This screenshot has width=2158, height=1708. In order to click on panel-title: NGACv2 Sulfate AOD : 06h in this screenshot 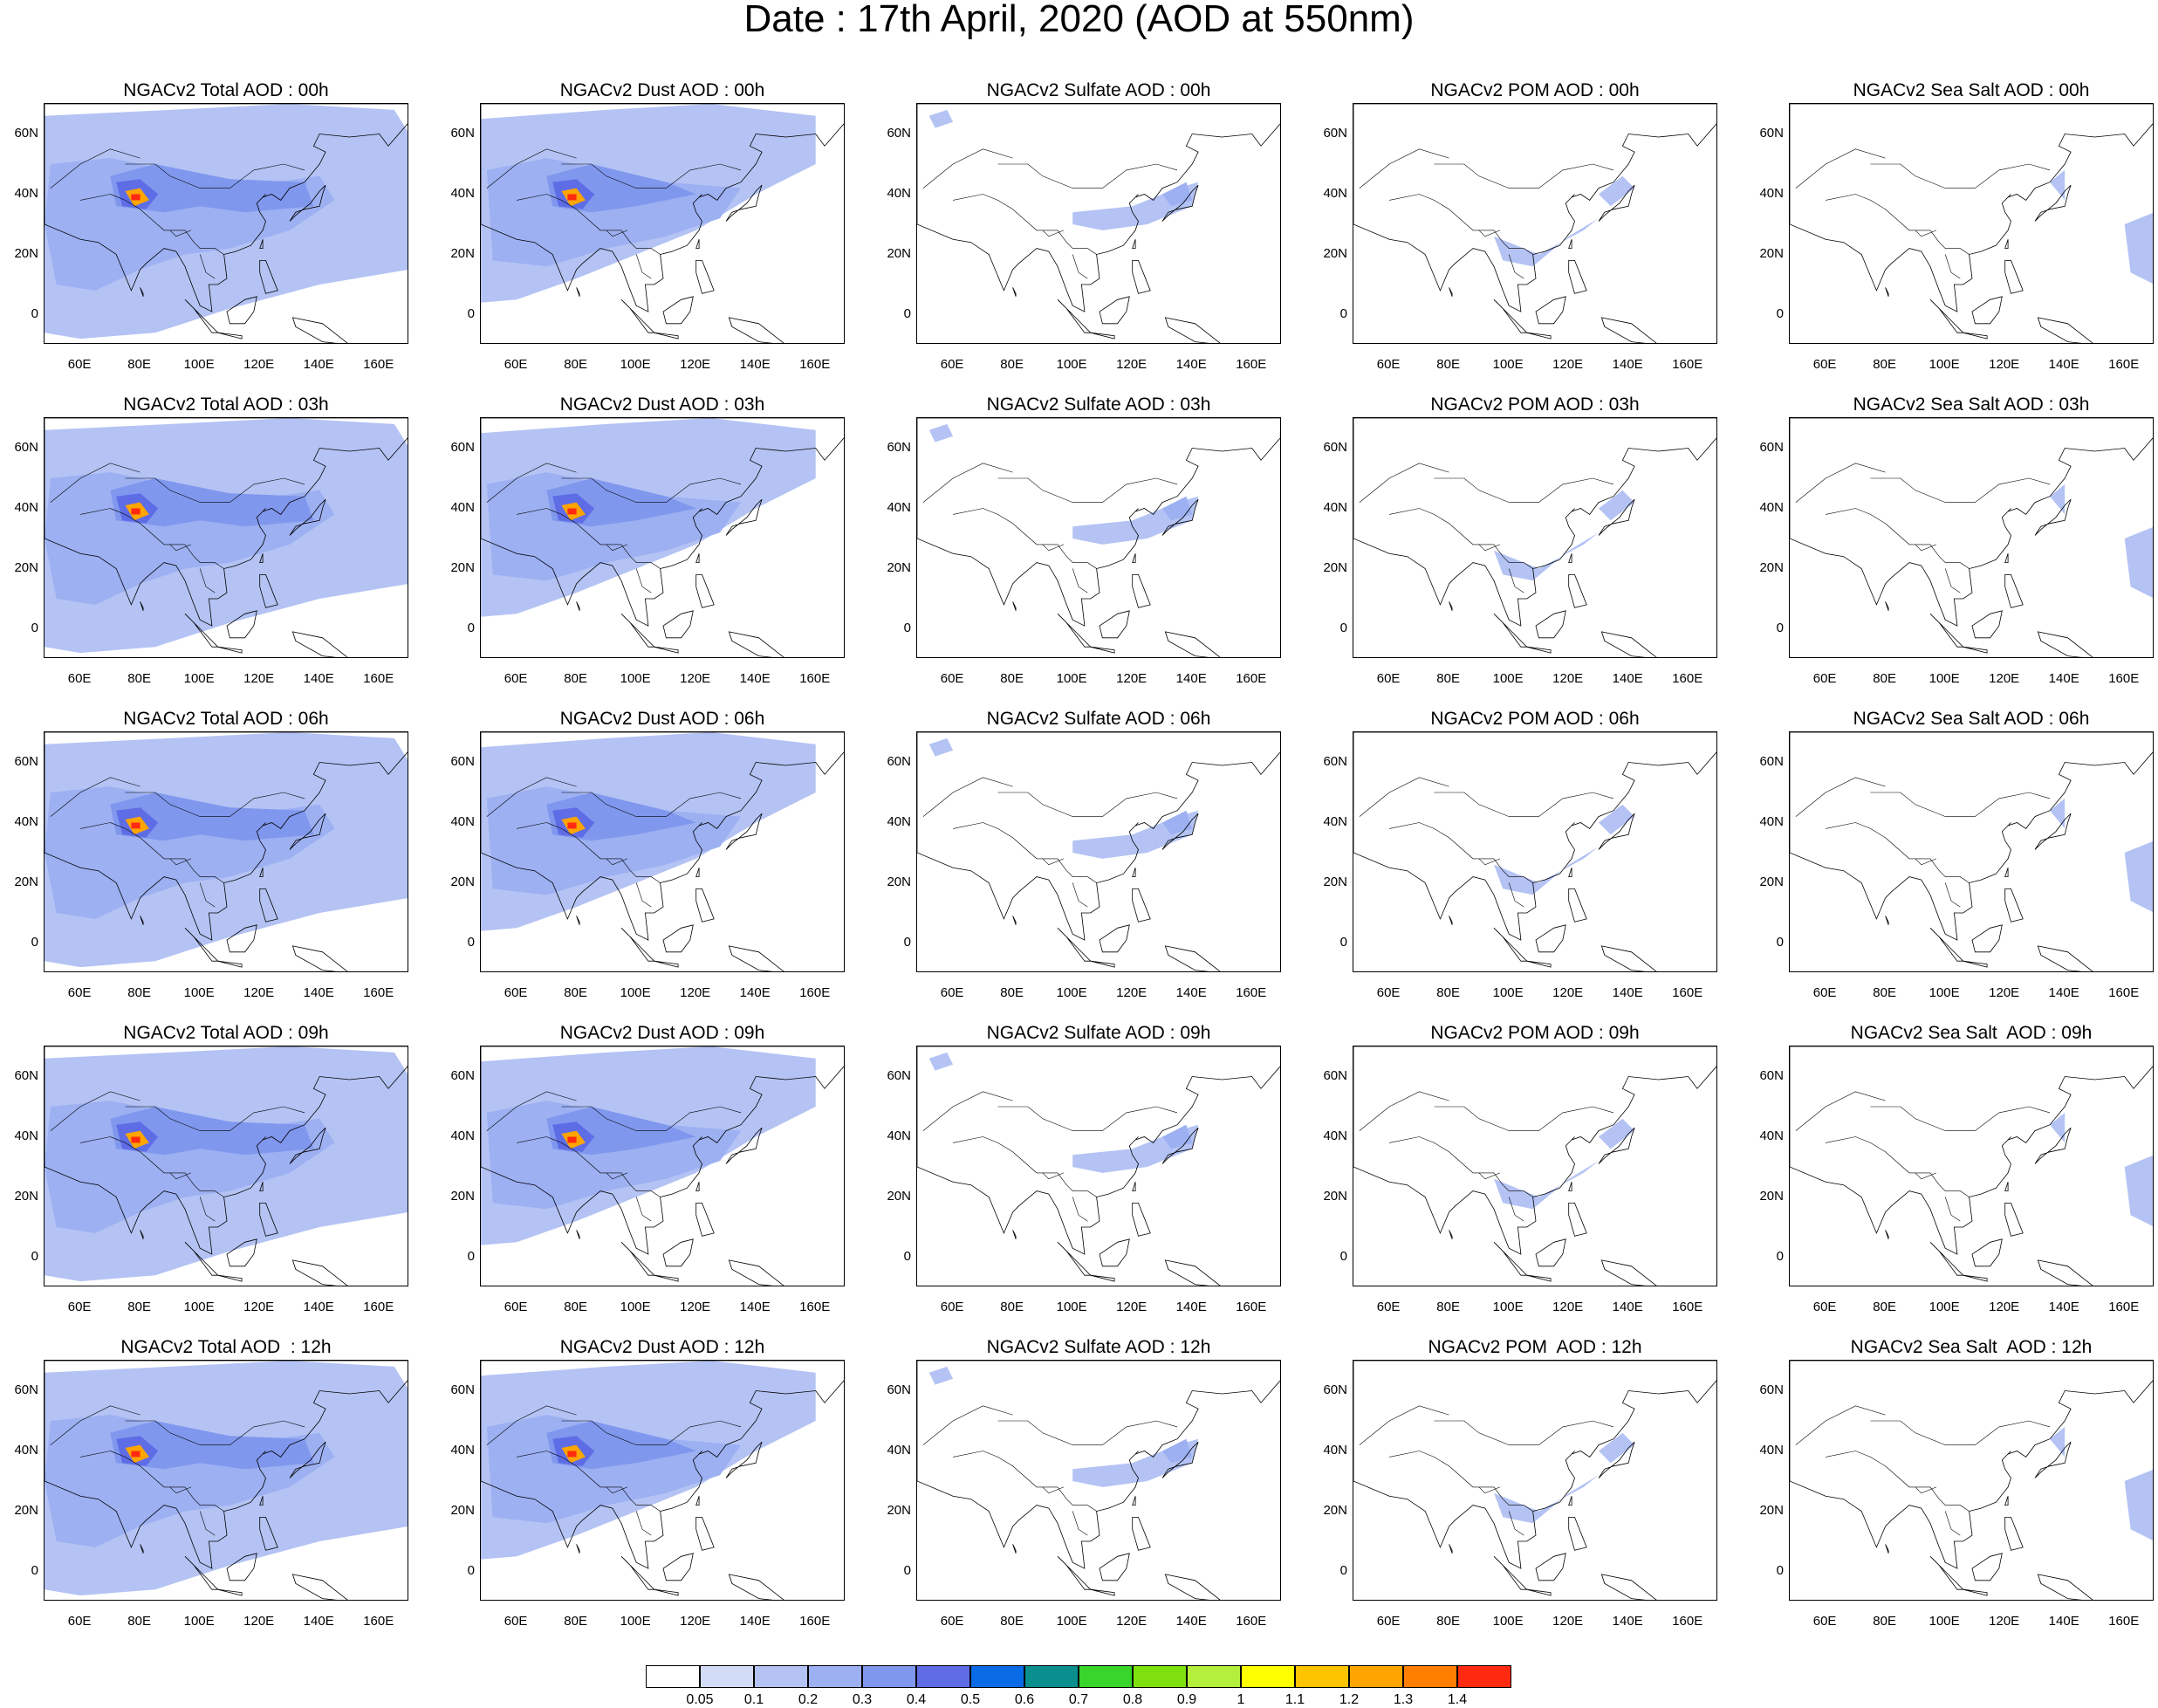, I will do `click(1098, 719)`.